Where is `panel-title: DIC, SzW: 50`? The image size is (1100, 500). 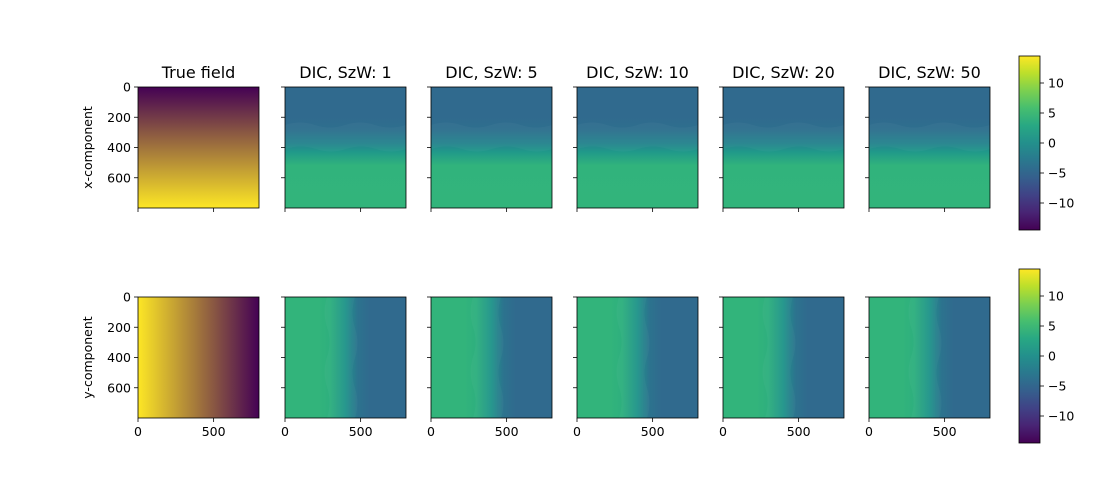 panel-title: DIC, SzW: 50 is located at coordinates (929, 72).